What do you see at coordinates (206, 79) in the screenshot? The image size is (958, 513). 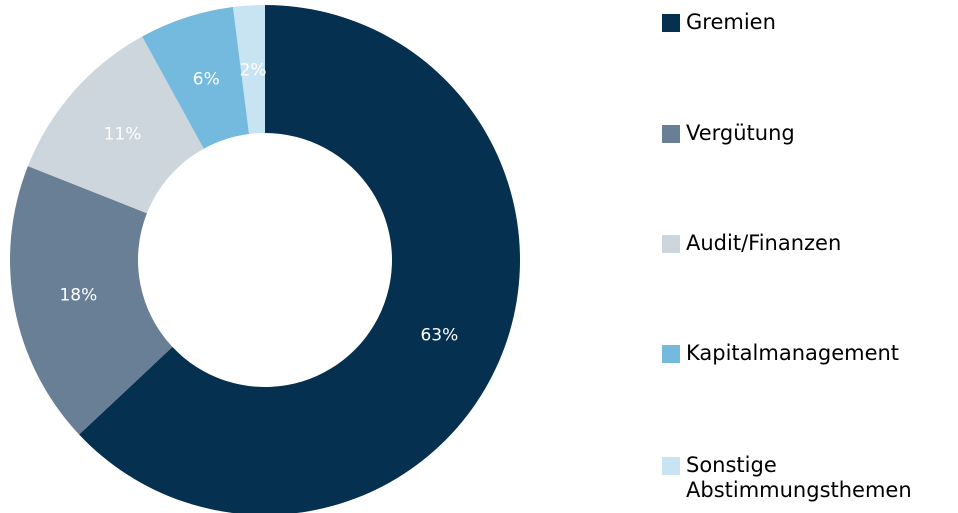 I see `data-label: 6%` at bounding box center [206, 79].